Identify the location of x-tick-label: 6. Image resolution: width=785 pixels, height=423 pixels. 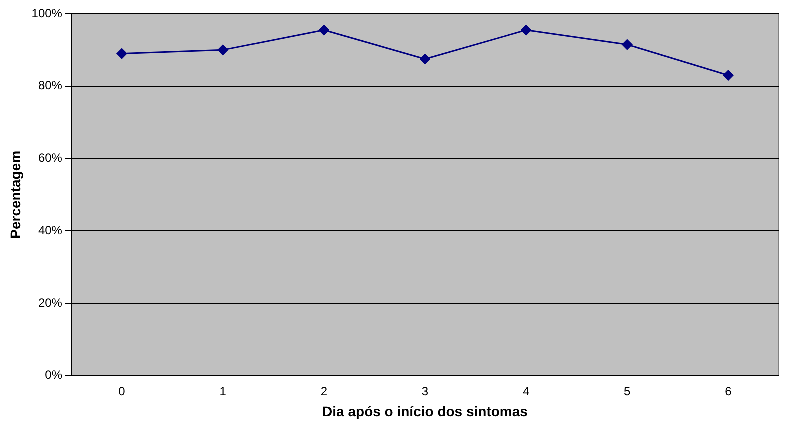
(728, 391).